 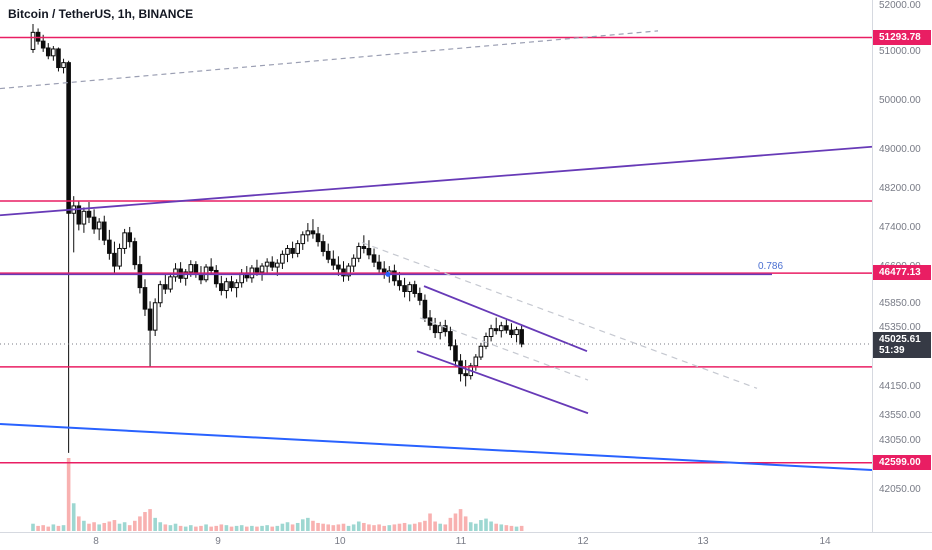 What do you see at coordinates (436, 447) in the screenshot?
I see `descending-blue-trendline` at bounding box center [436, 447].